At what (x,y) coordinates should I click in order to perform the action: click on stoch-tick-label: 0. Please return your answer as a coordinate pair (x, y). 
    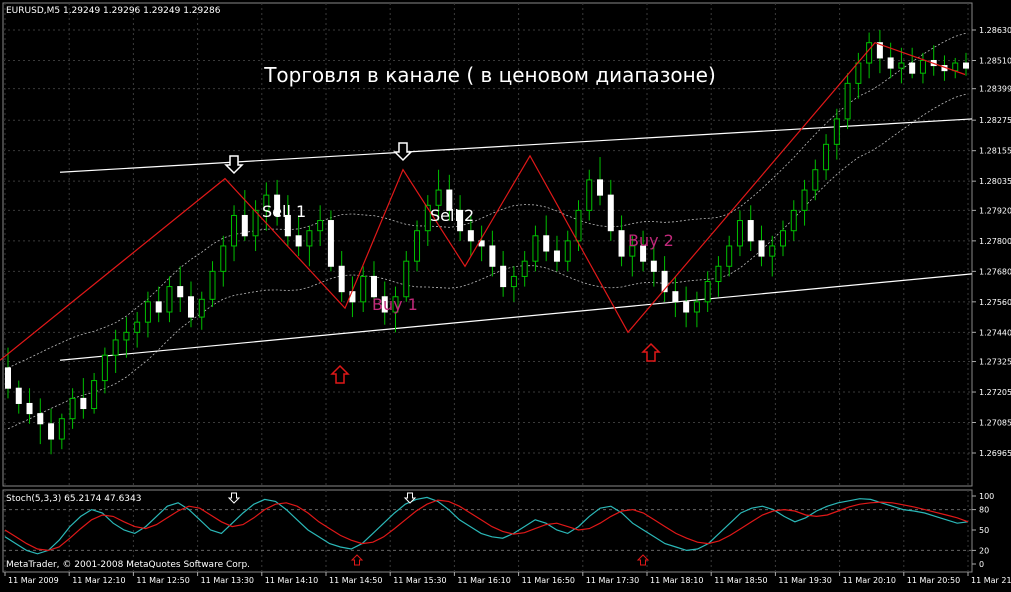
    Looking at the image, I should click on (981, 564).